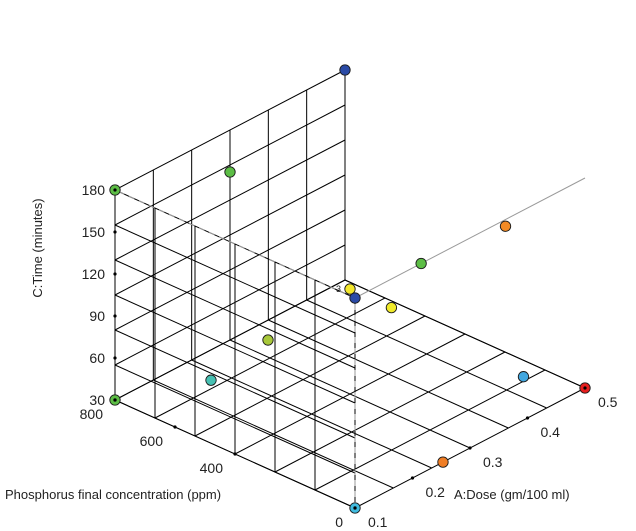  What do you see at coordinates (338, 289) in the screenshot?
I see `point-count-label: 3` at bounding box center [338, 289].